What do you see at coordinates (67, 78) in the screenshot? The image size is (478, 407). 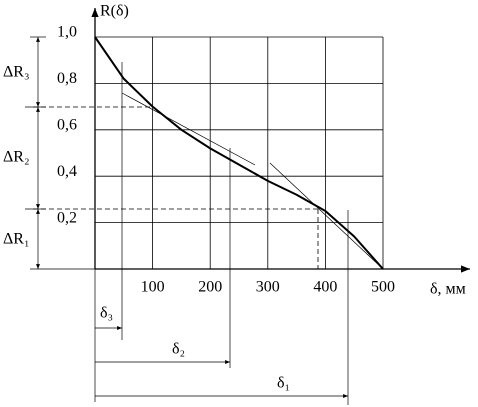 I see `y-tick-label: 0,8` at bounding box center [67, 78].